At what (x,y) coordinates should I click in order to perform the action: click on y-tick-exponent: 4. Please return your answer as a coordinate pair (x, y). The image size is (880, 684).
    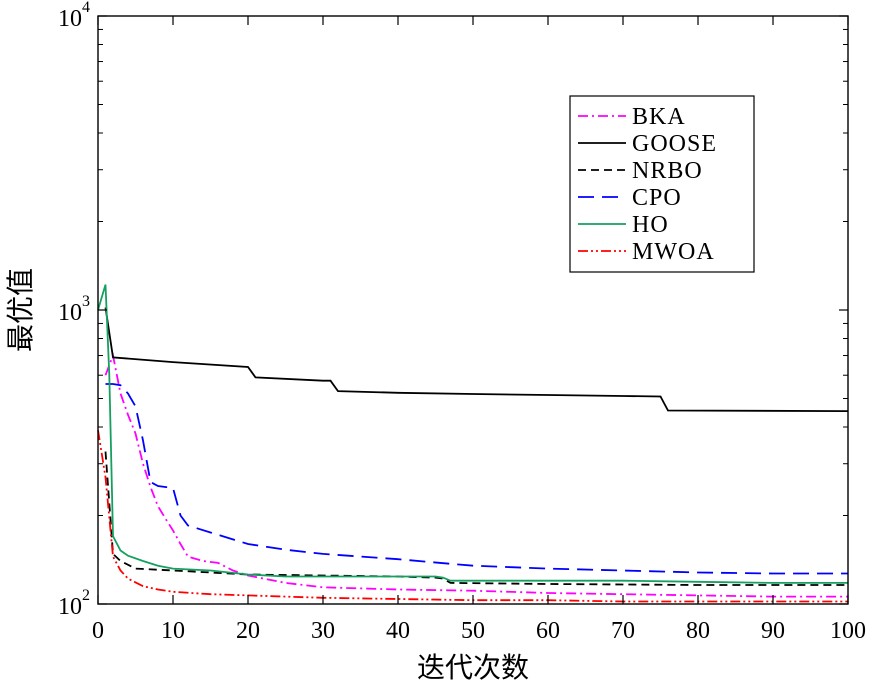
    Looking at the image, I should click on (86, 8).